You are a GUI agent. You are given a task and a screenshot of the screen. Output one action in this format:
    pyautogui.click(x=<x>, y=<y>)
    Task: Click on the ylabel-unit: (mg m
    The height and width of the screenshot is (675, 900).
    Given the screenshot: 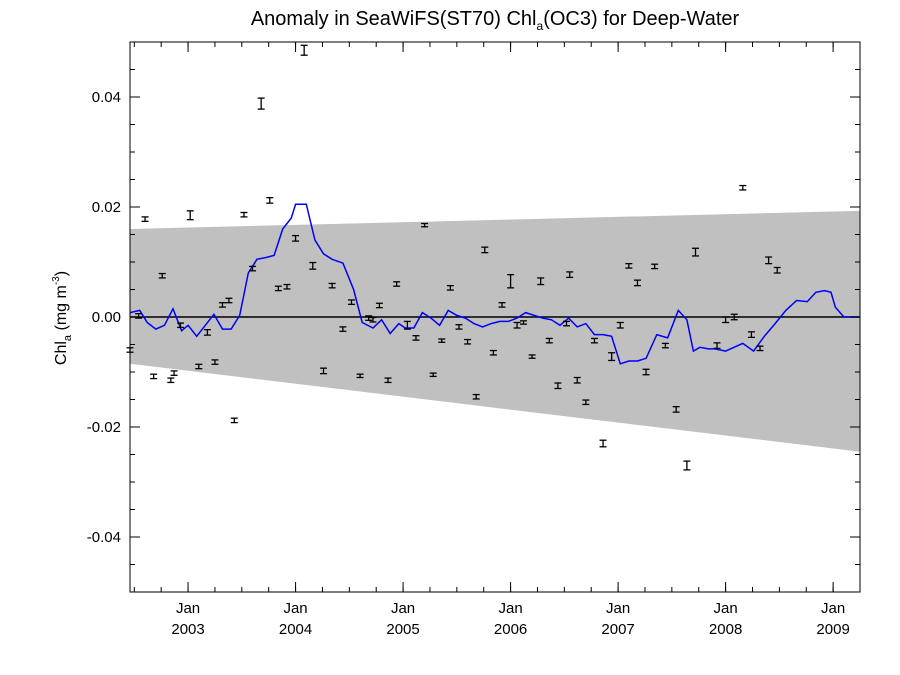 What is the action you would take?
    pyautogui.click(x=61, y=310)
    